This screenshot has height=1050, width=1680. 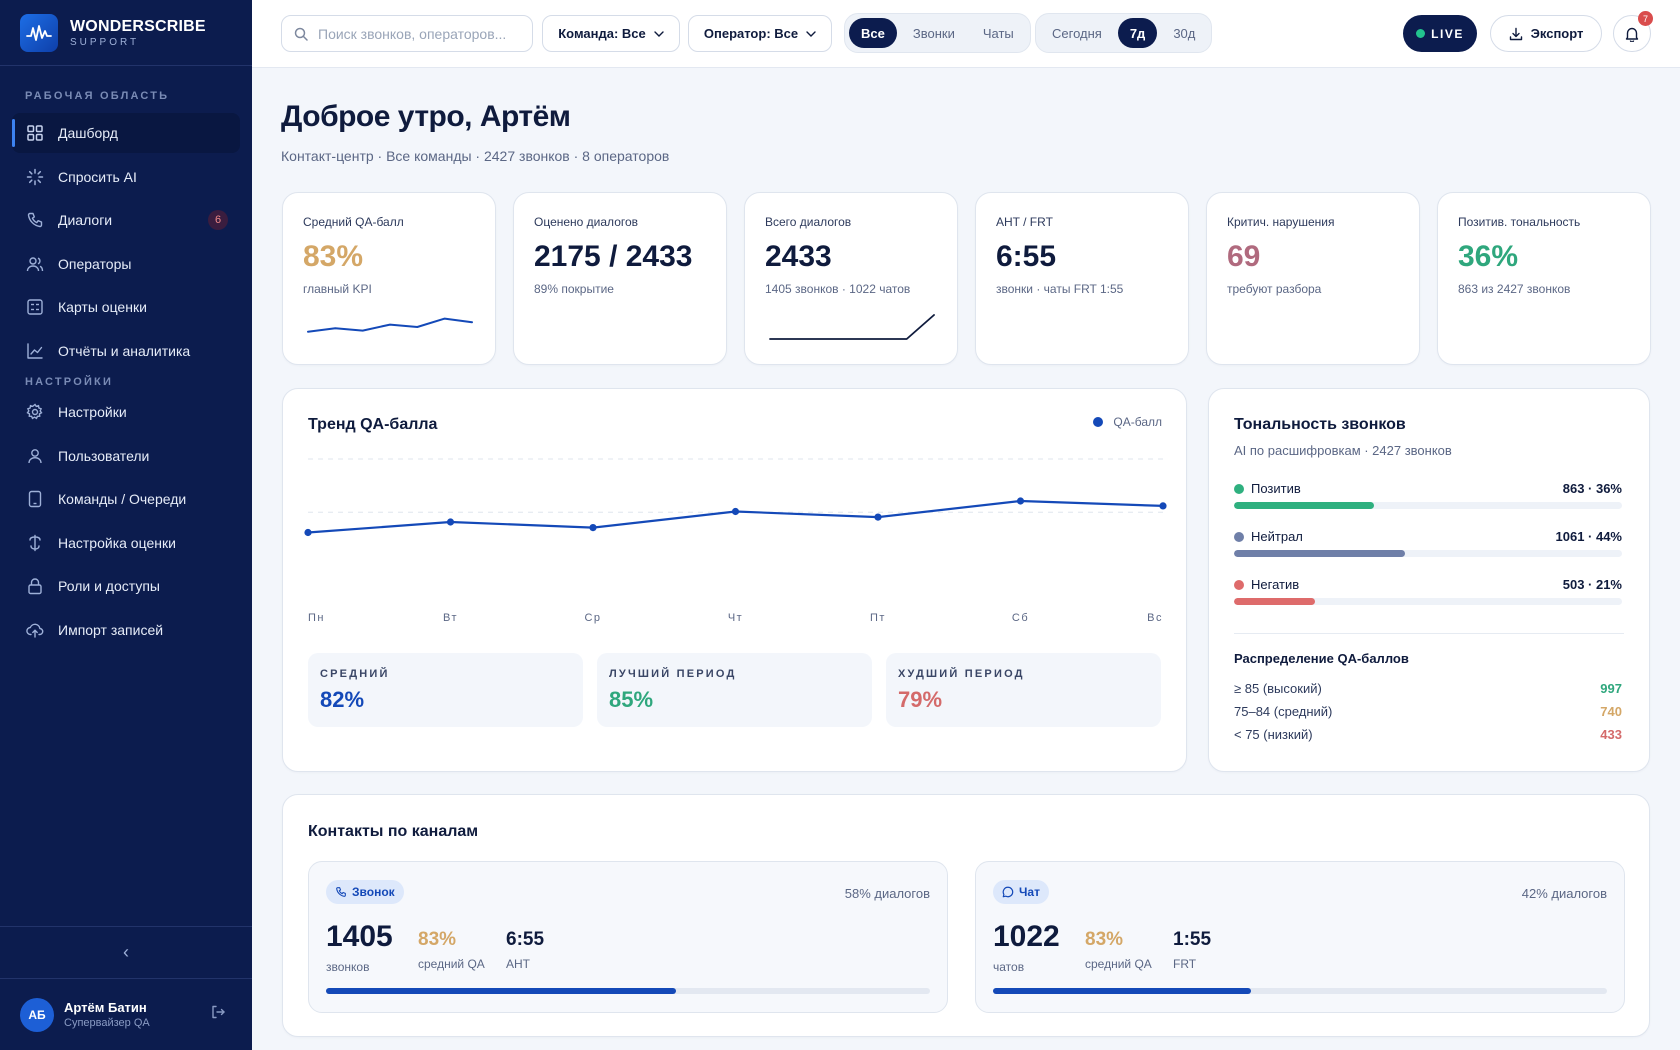 What do you see at coordinates (35, 307) in the screenshot?
I see `scorecard-icon` at bounding box center [35, 307].